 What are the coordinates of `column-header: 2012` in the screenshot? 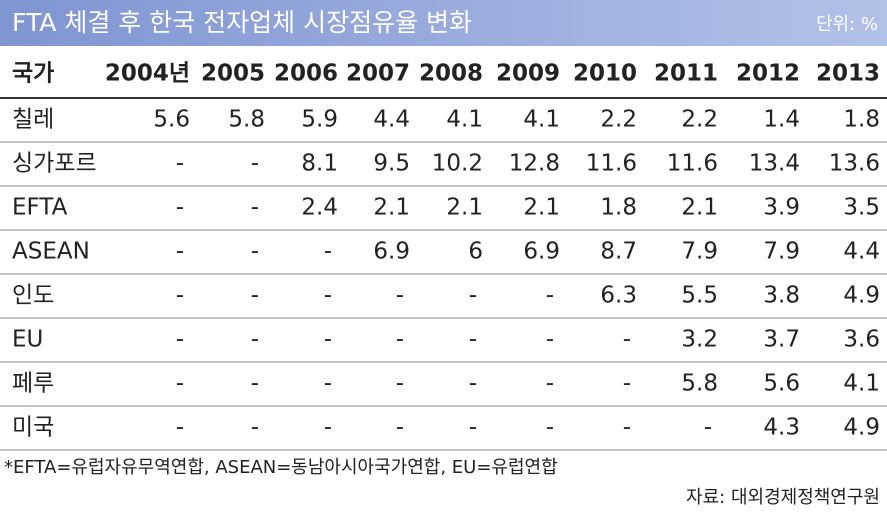 It's located at (768, 74).